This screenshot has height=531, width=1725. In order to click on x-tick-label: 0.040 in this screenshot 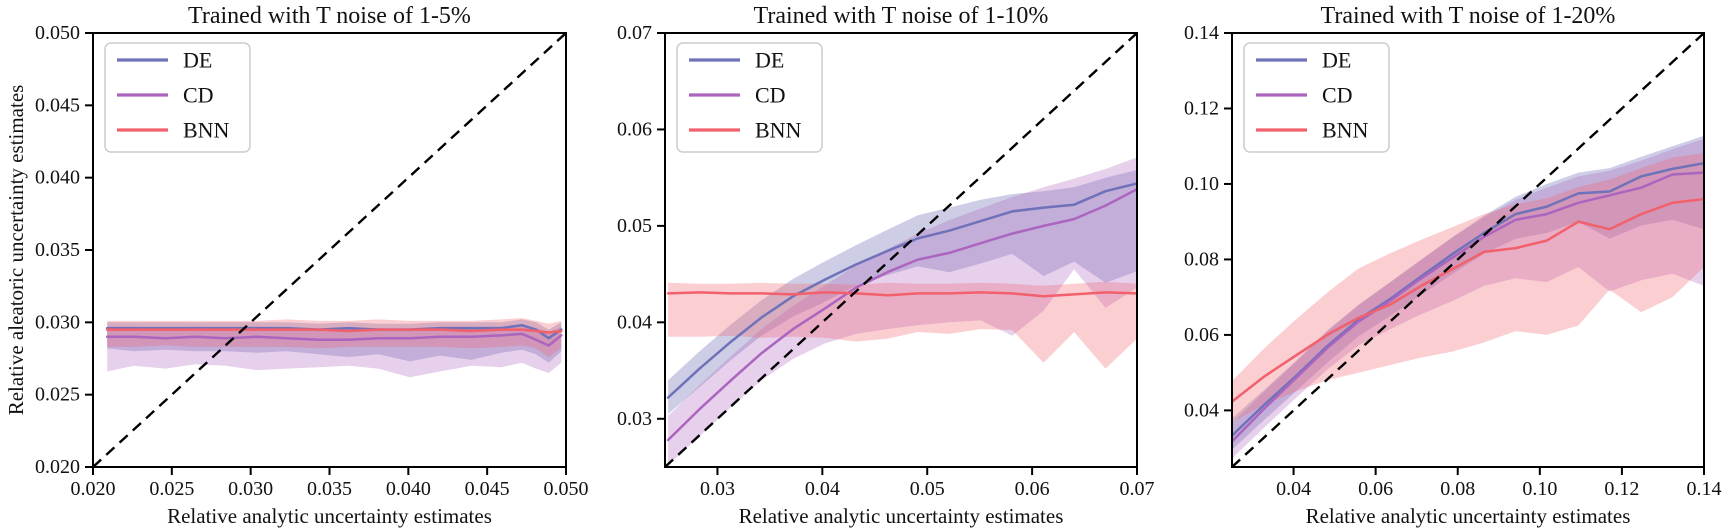, I will do `click(408, 489)`.